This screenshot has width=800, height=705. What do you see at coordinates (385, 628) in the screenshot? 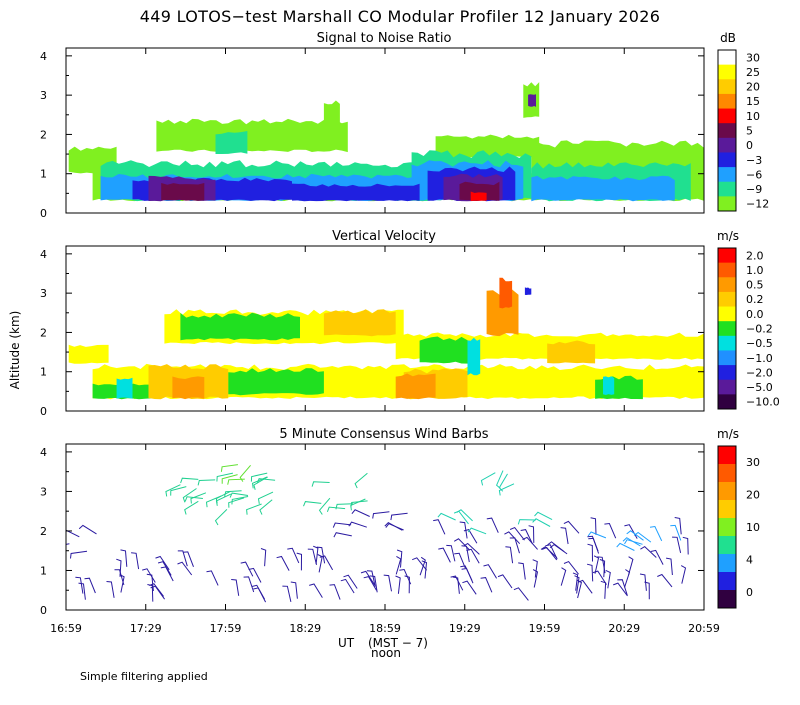
I see `x-tick-label-4: 18:59` at bounding box center [385, 628].